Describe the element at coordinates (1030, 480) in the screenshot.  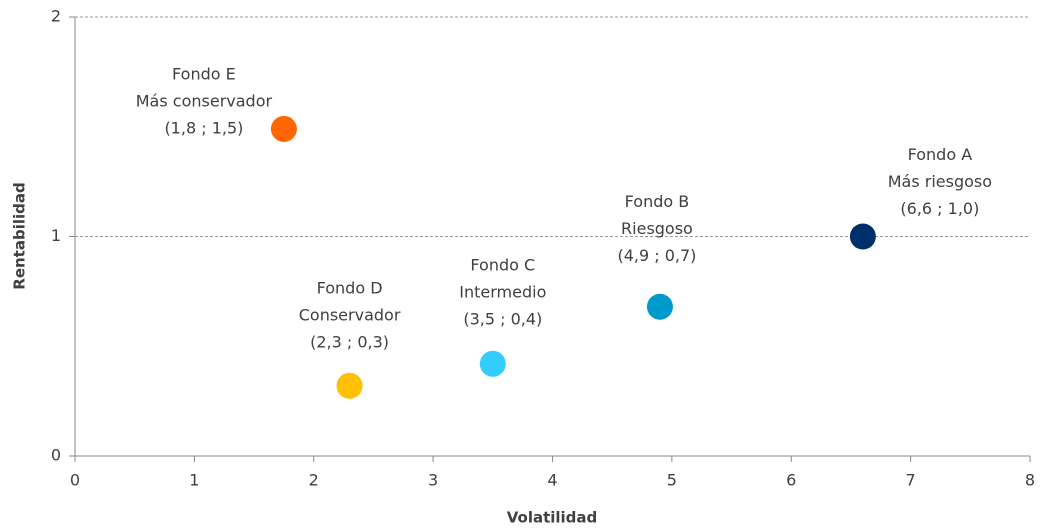
I see `x-tick-label: 8` at that location.